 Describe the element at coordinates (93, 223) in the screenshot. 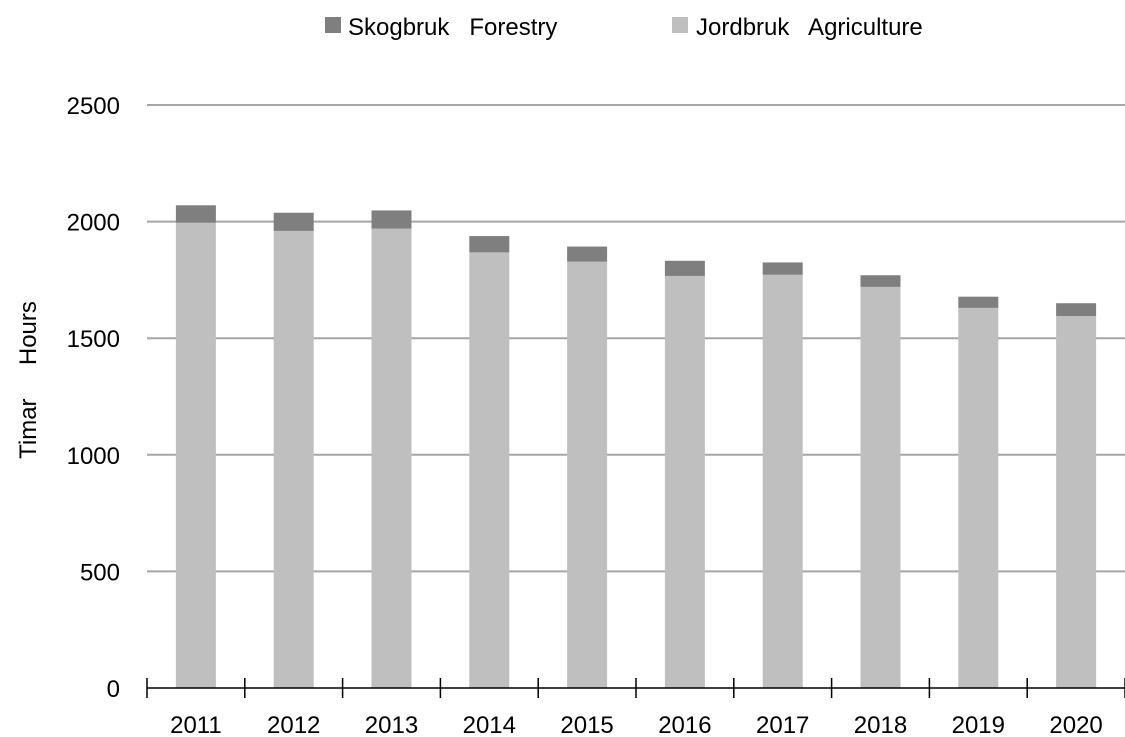

I see `y-tick-label: 2000` at that location.